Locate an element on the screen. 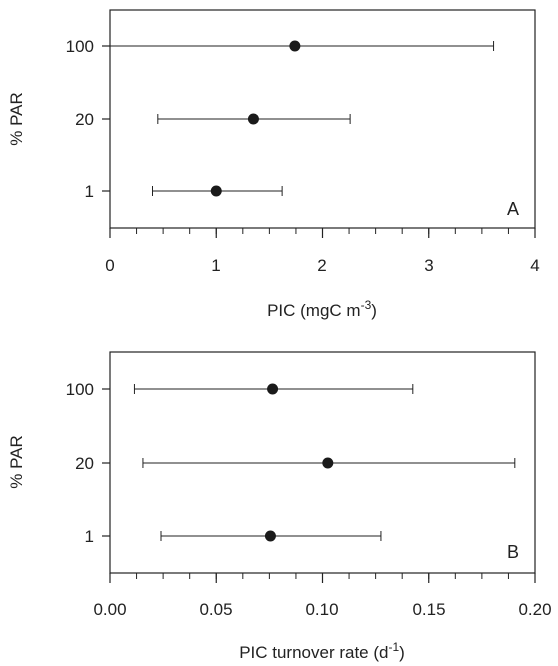 The width and height of the screenshot is (558, 666). x-tick-label: 1 is located at coordinates (215, 265).